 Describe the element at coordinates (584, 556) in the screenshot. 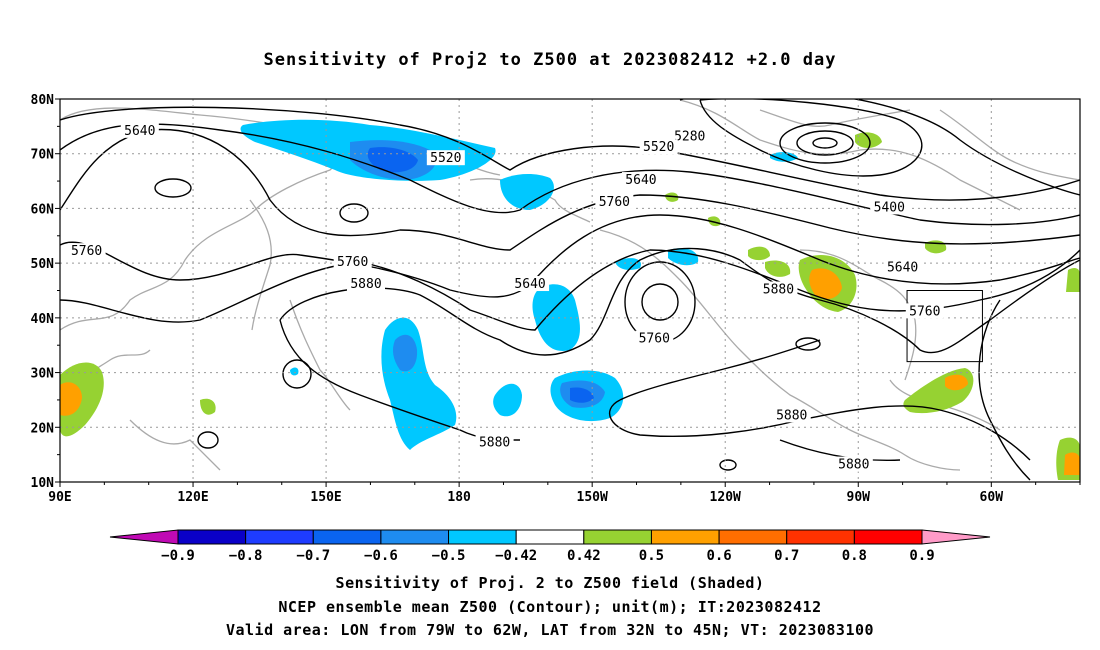

I see `colorbar-label: 0.42` at that location.